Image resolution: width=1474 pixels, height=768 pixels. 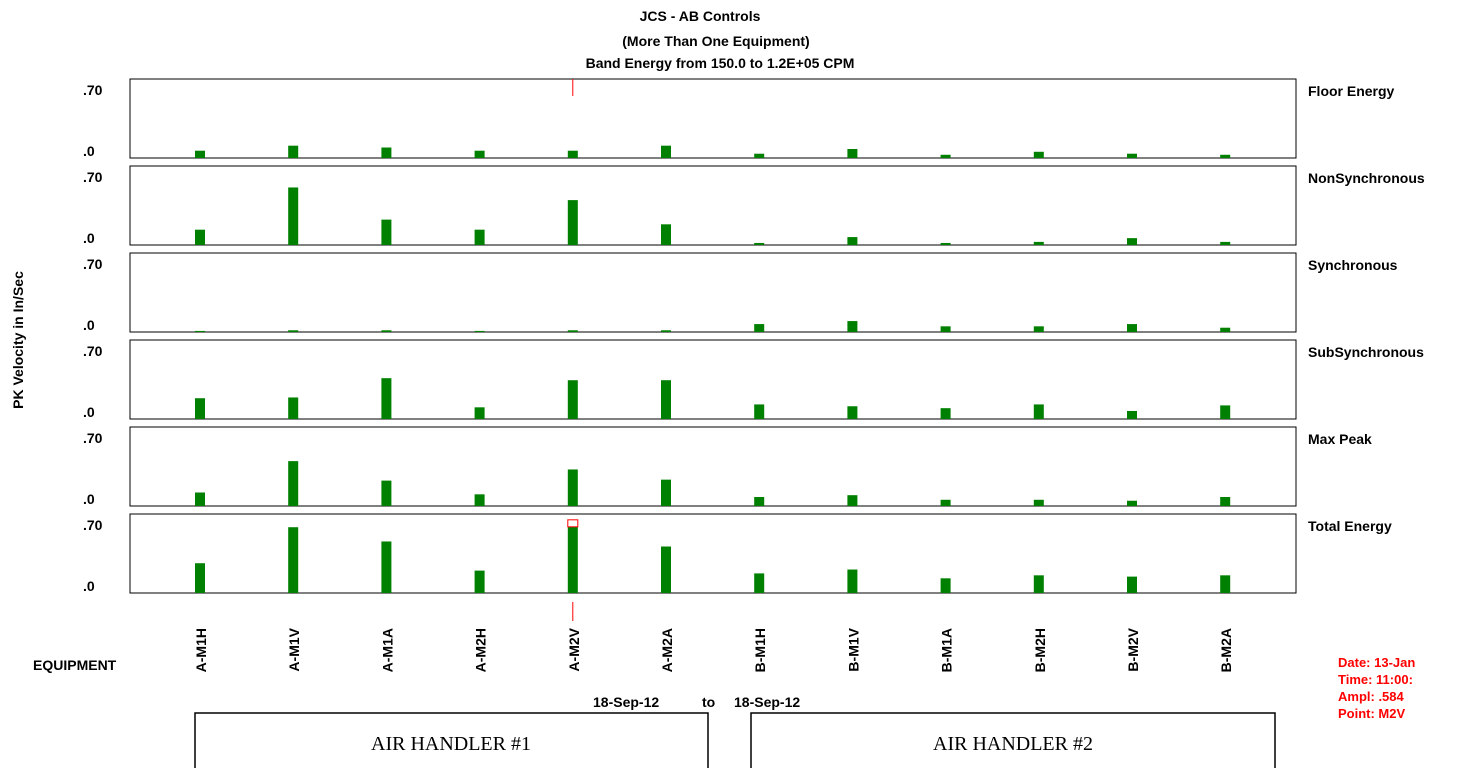 What do you see at coordinates (1340, 439) in the screenshot?
I see `panel-name: Max Peak` at bounding box center [1340, 439].